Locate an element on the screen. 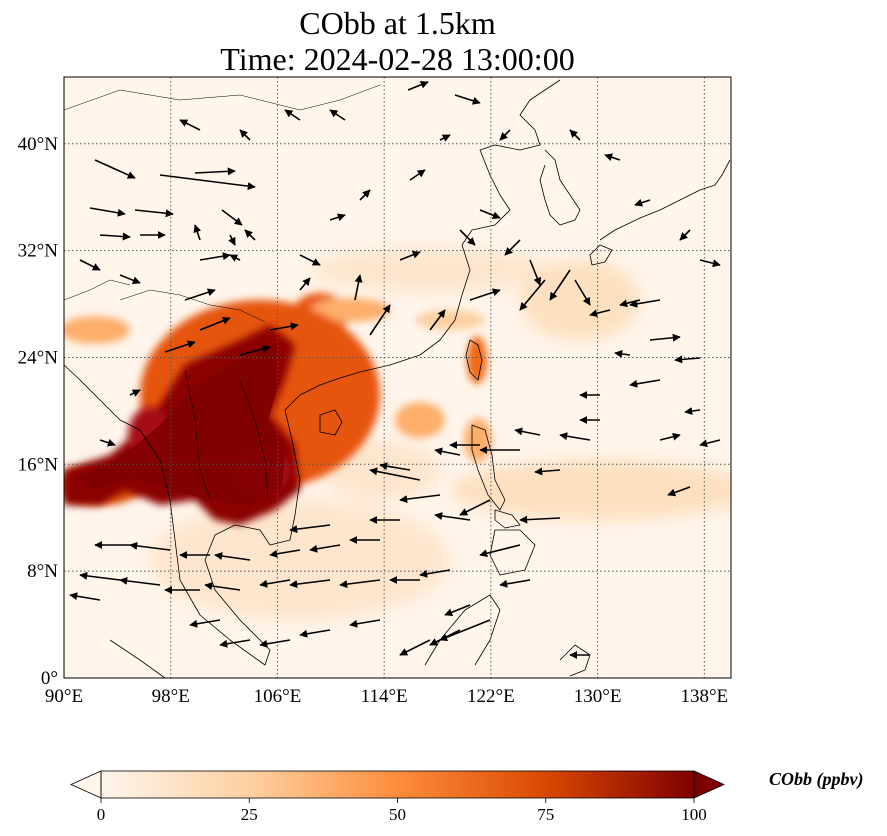 The width and height of the screenshot is (887, 836). lon-tick-label: 122°E is located at coordinates (491, 696).